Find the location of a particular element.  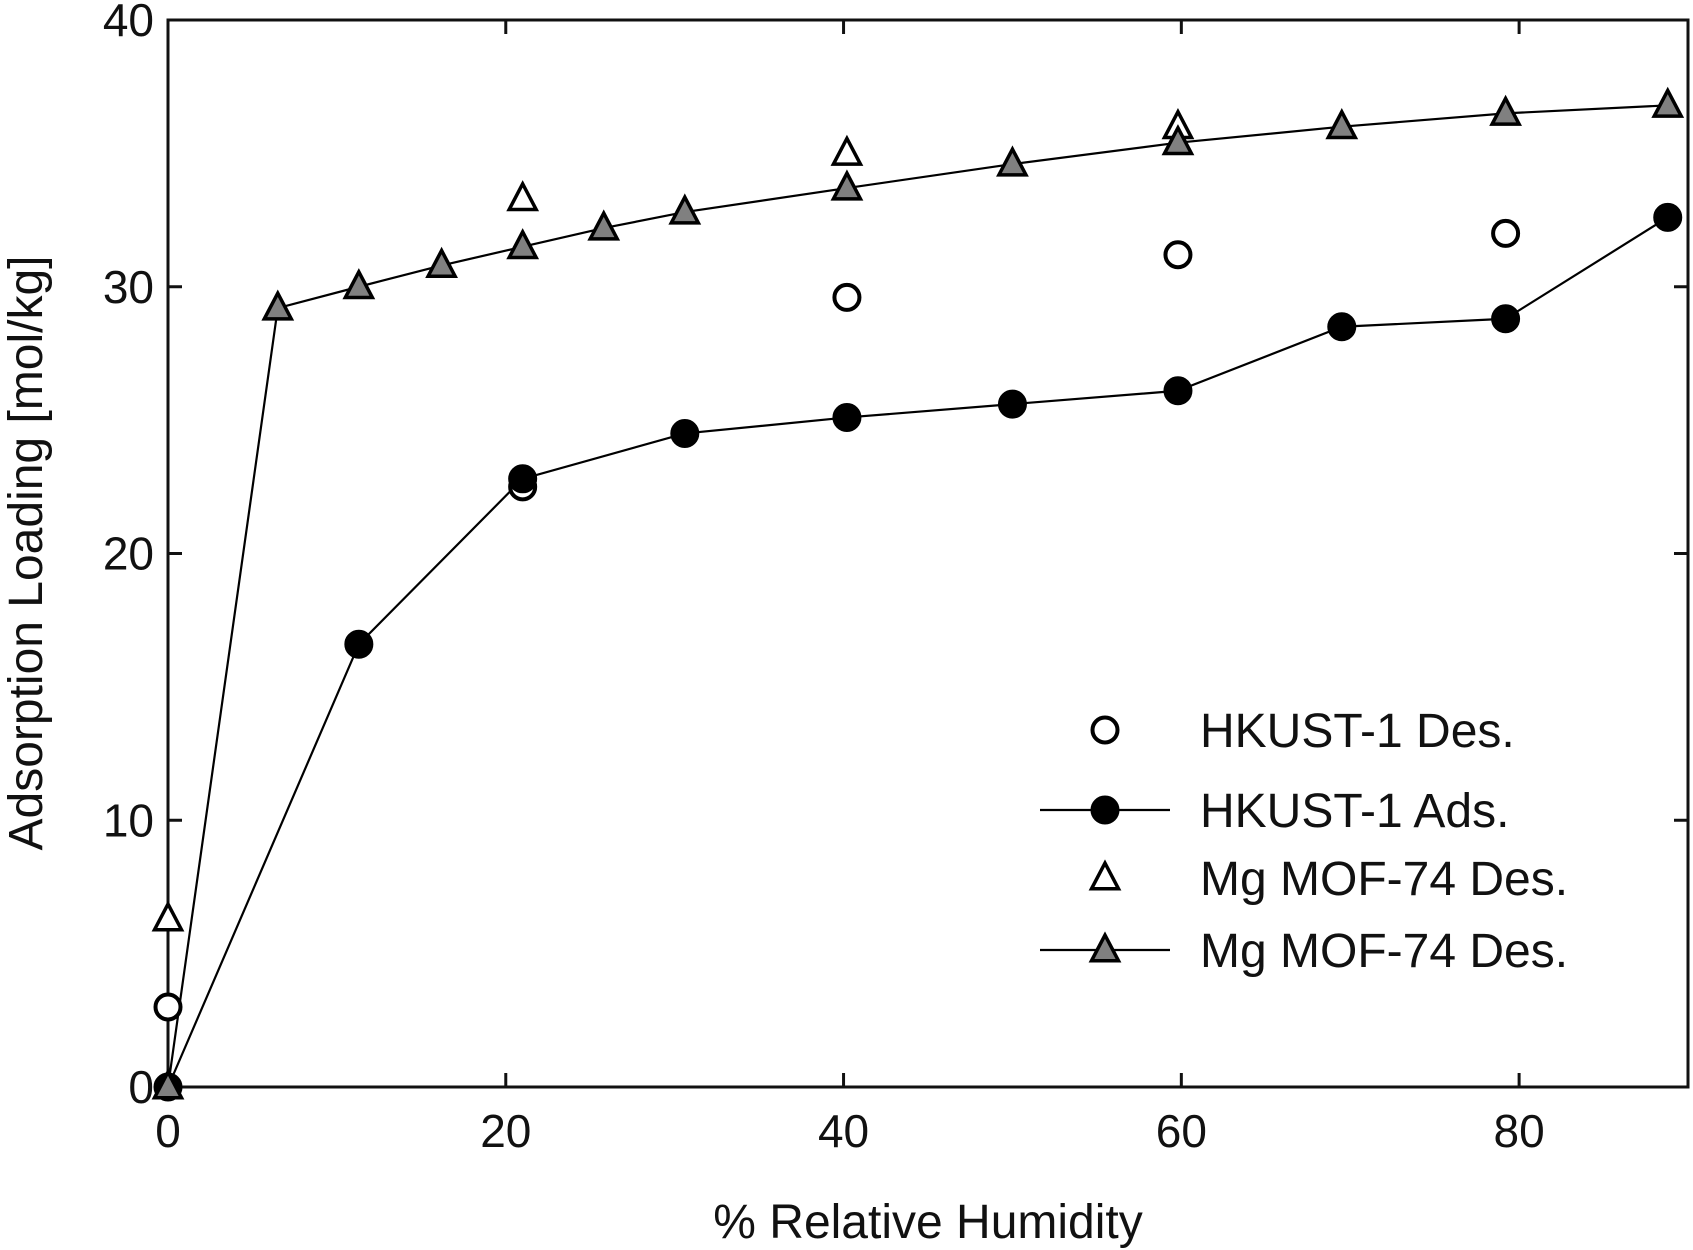

y-tick-label: 20 is located at coordinates (128, 554).